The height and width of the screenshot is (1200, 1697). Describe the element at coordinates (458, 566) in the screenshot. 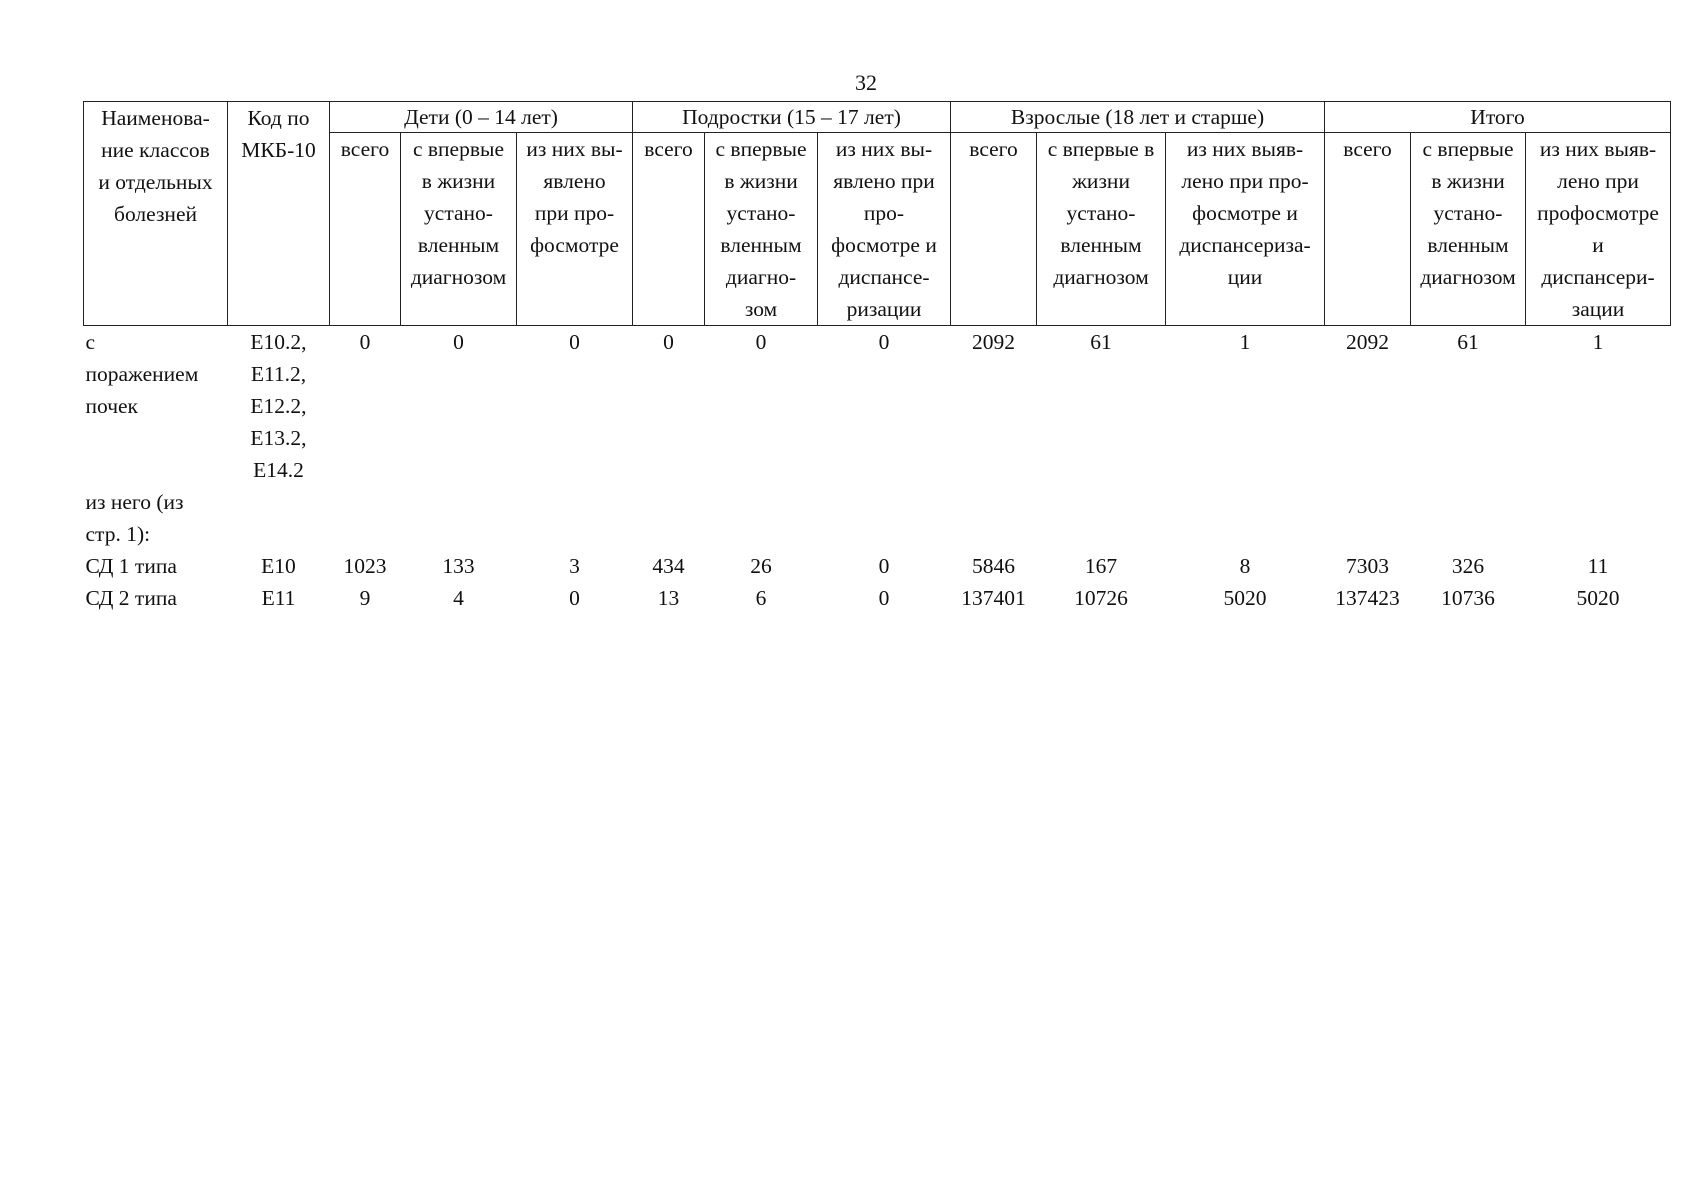

I see `value-cell: 133` at that location.